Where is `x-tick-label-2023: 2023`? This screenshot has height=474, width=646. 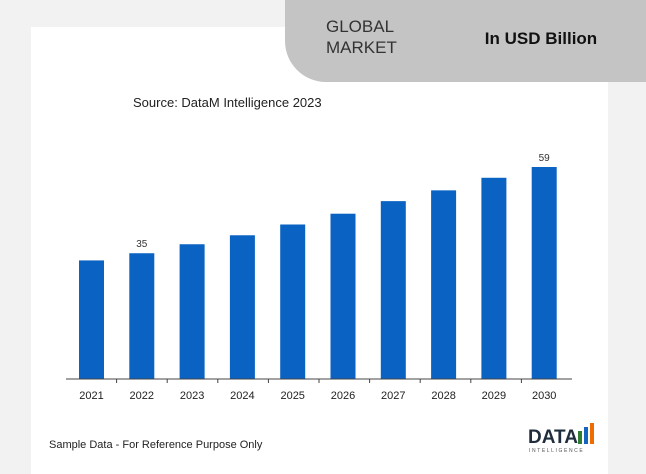
x-tick-label-2023: 2023 is located at coordinates (192, 396).